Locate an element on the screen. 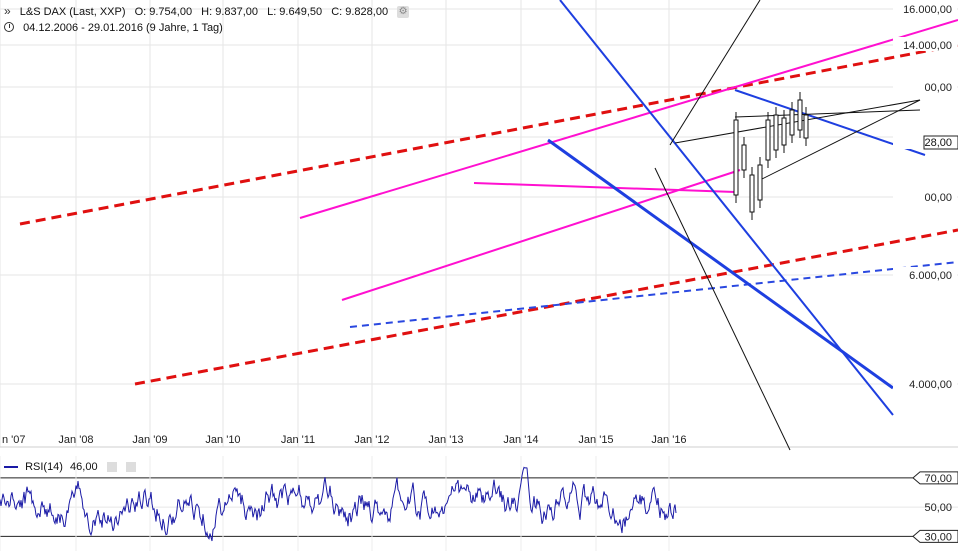 This screenshot has height=555, width=958. magenta-horizontal is located at coordinates (604, 187).